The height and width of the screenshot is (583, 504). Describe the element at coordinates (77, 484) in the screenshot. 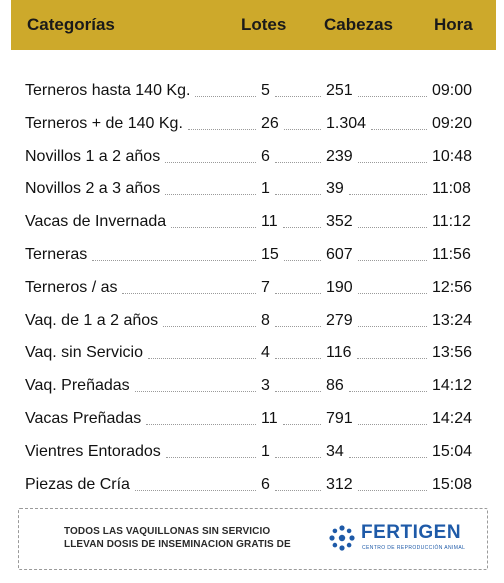

I see `cell-categoria: Piezas de Cría` at that location.